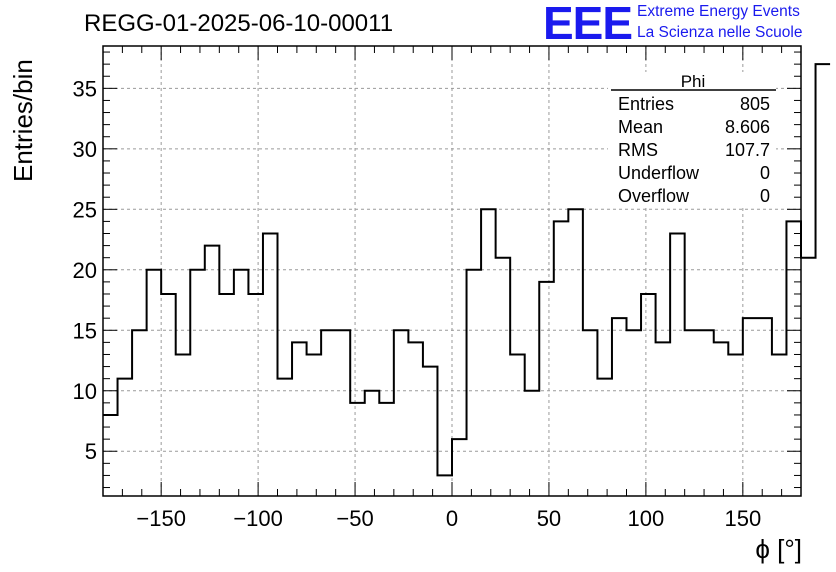 This screenshot has height=572, width=836. Describe the element at coordinates (85, 149) in the screenshot. I see `y-tick-label: 30` at that location.